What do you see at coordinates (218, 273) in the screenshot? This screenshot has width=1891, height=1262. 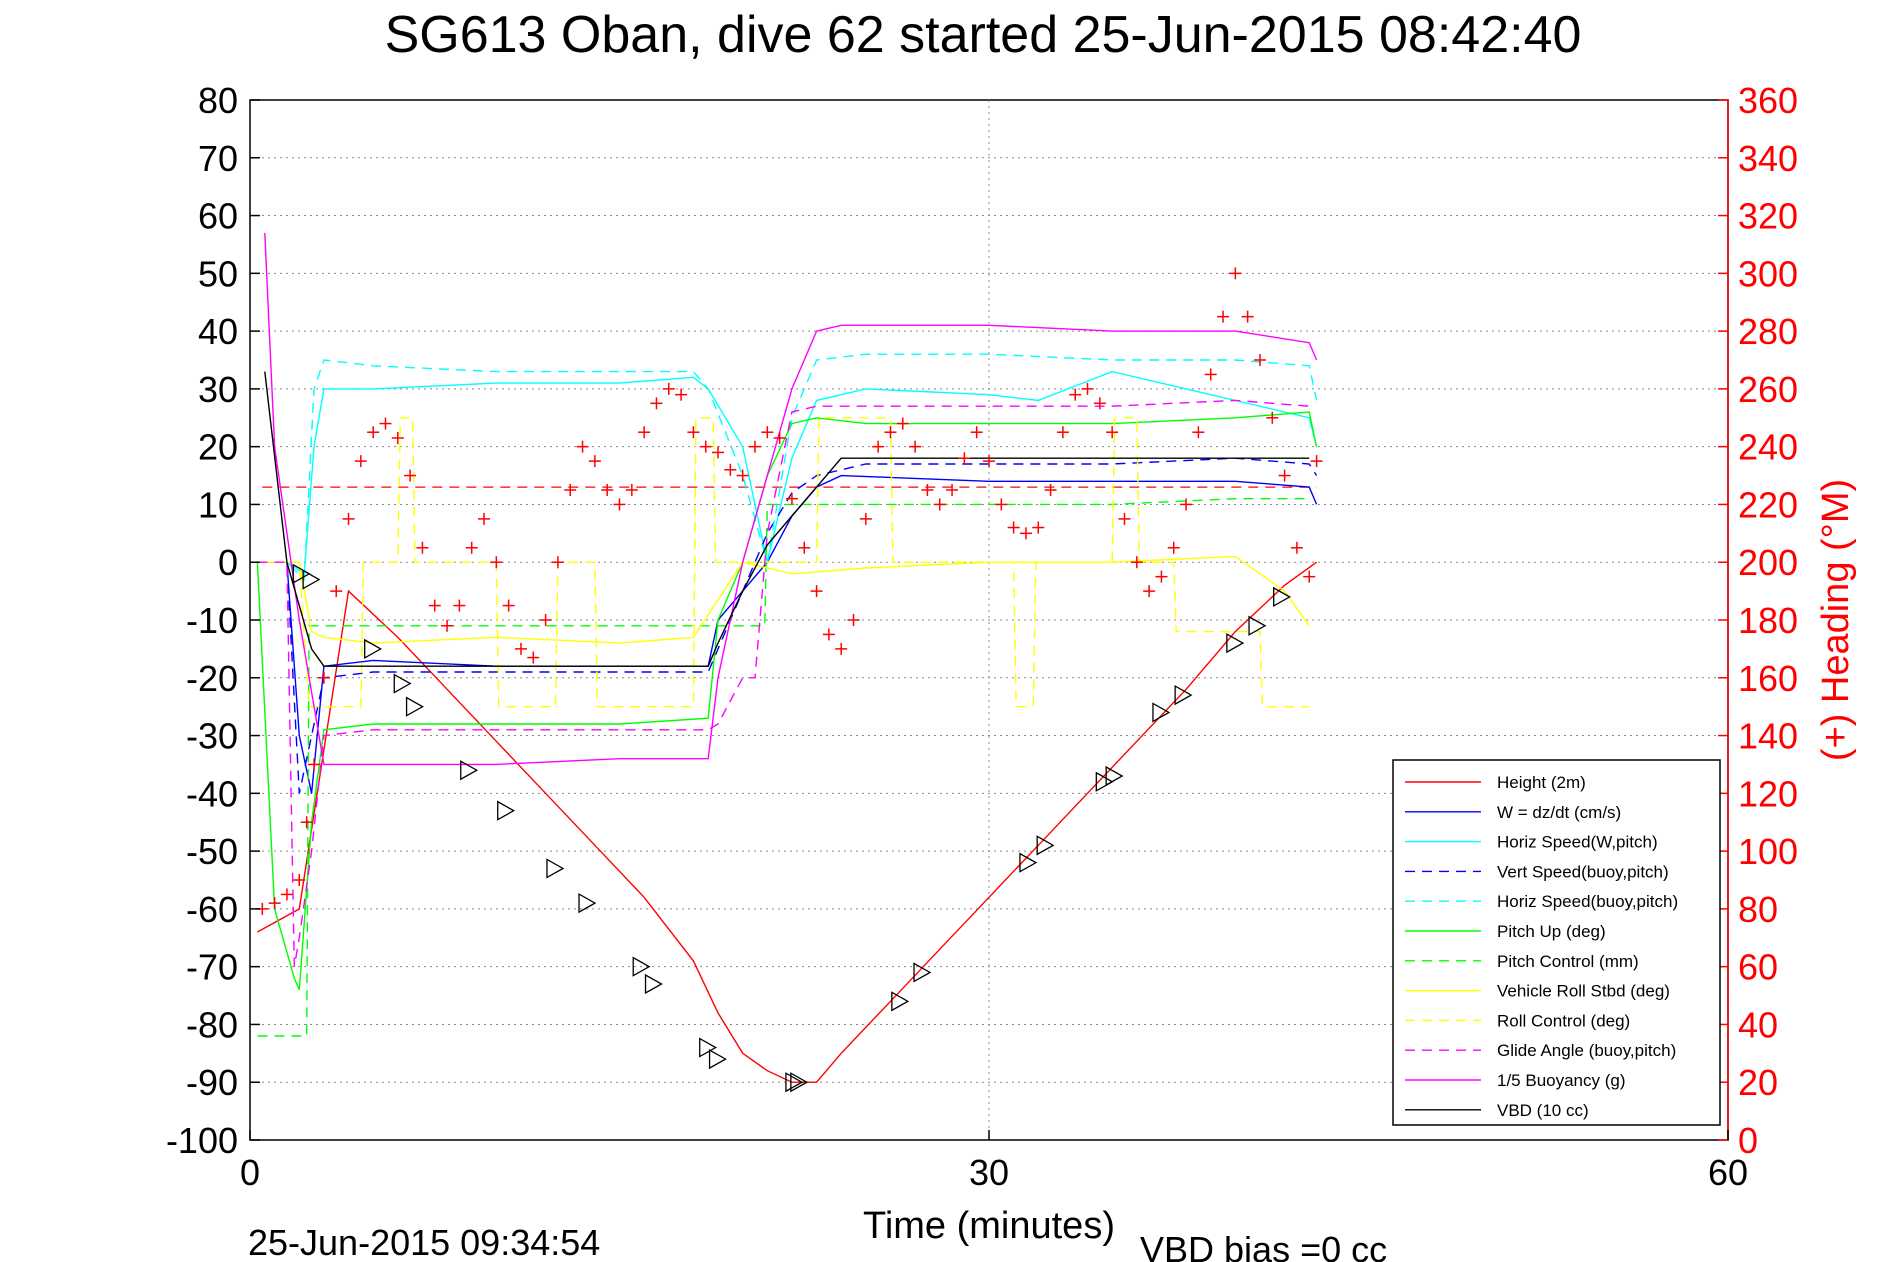 I see `left-tick-label: 50` at bounding box center [218, 273].